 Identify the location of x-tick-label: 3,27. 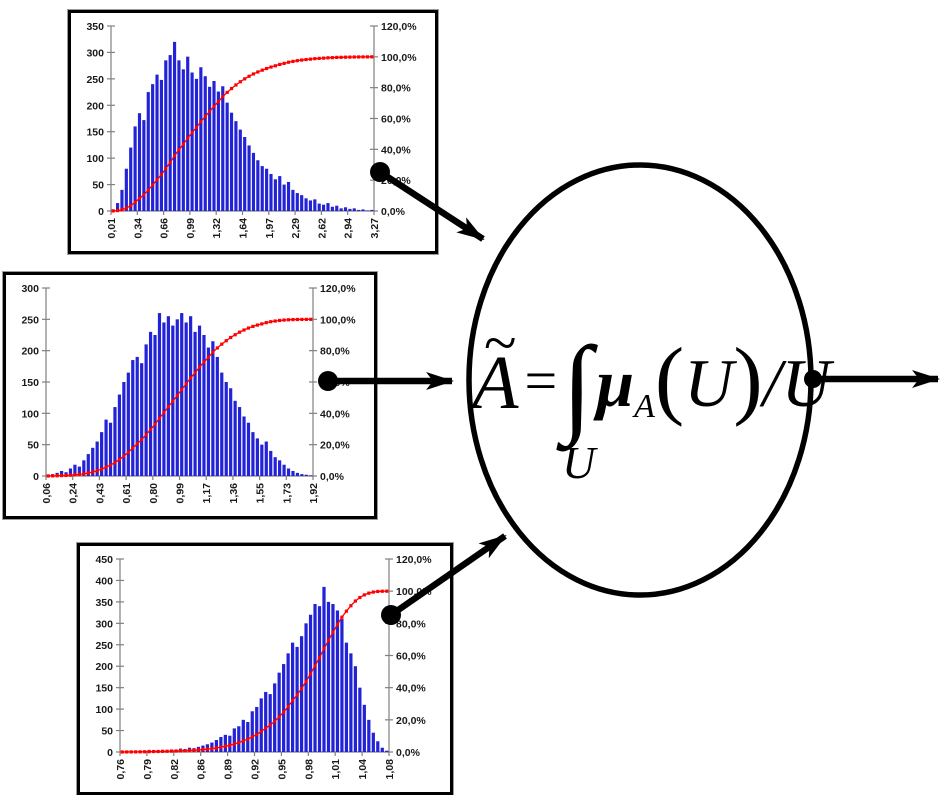
(375, 228).